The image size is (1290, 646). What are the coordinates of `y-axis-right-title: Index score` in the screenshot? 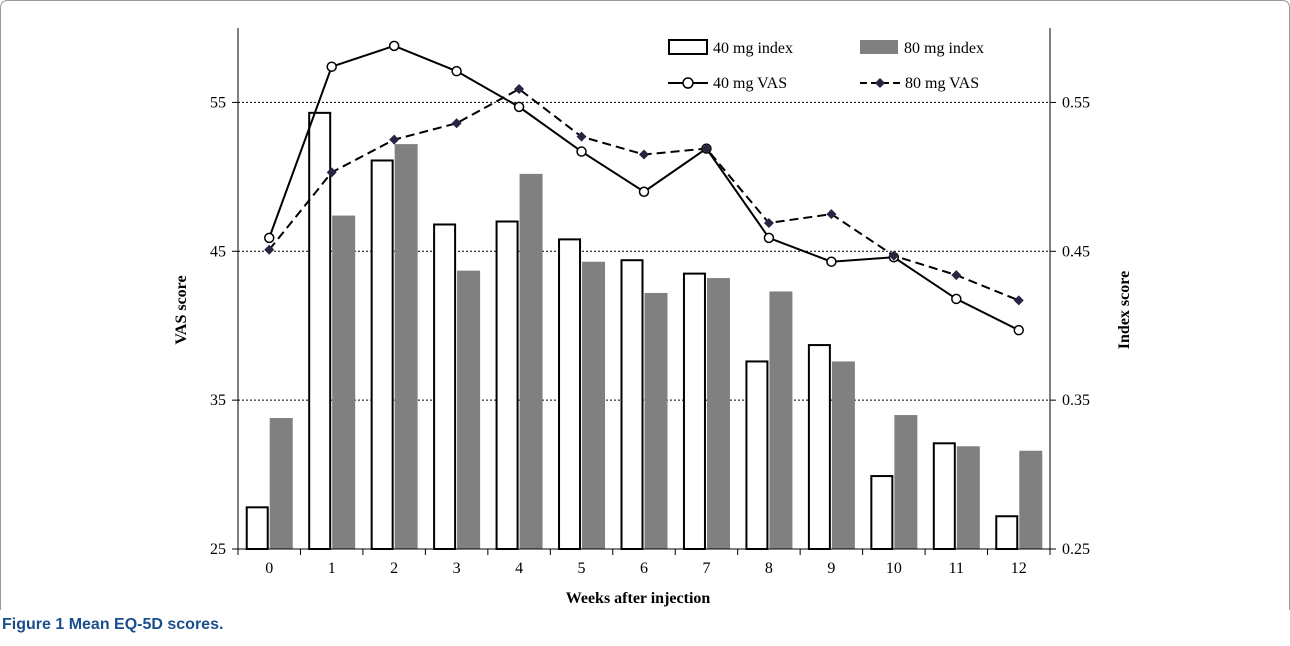 It's located at (1124, 310).